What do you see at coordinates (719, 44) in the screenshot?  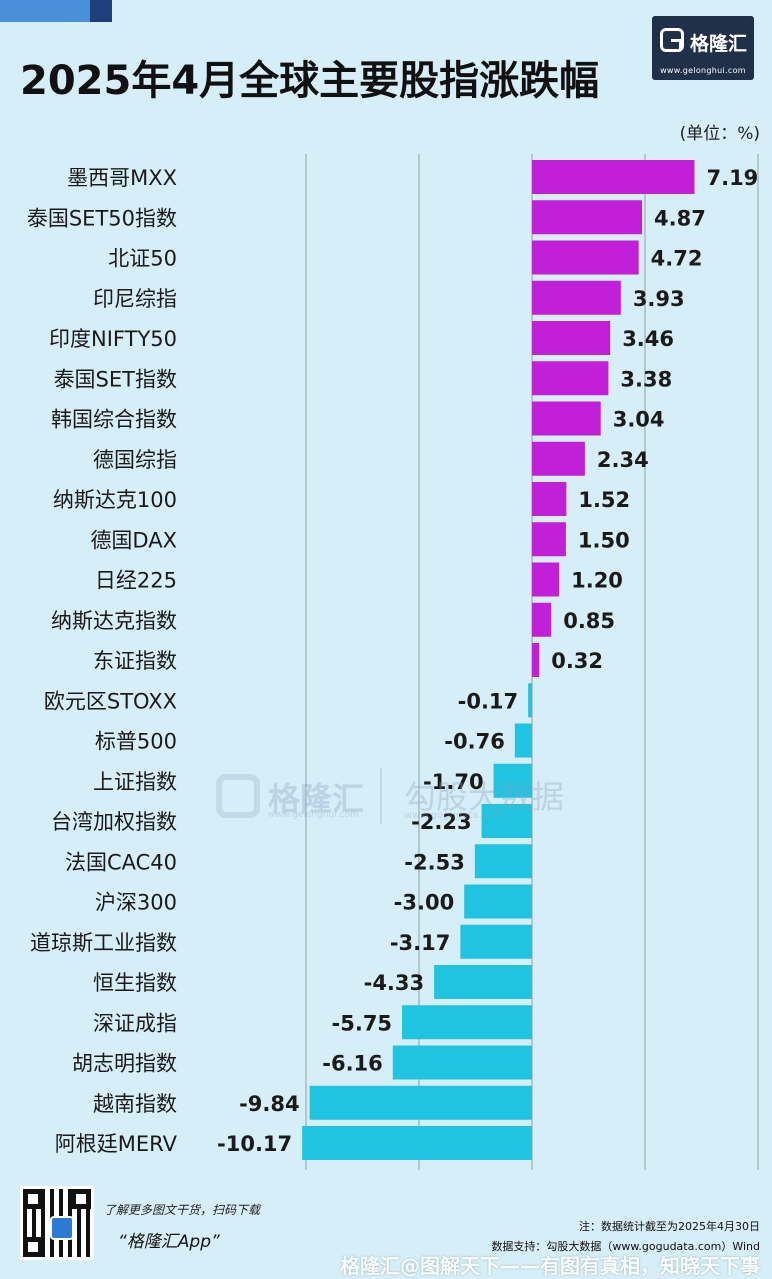 I see `brand-logo-name: 格隆汇` at bounding box center [719, 44].